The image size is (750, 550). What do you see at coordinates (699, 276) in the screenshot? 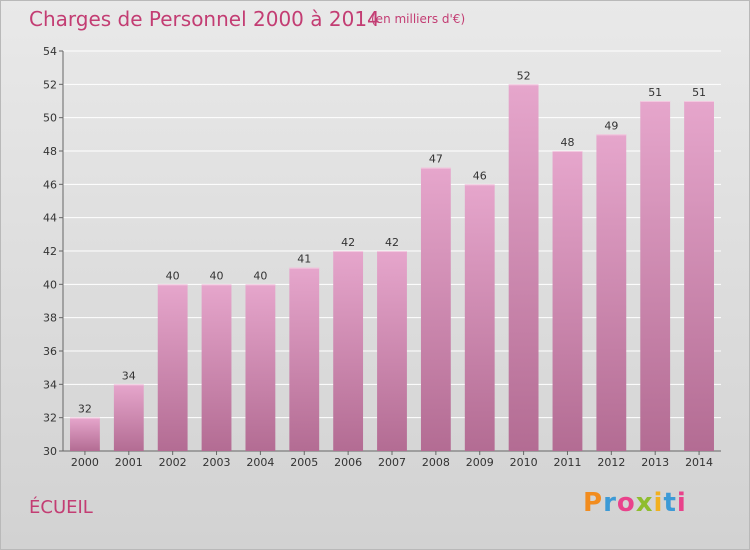
I see `bar-2014` at bounding box center [699, 276].